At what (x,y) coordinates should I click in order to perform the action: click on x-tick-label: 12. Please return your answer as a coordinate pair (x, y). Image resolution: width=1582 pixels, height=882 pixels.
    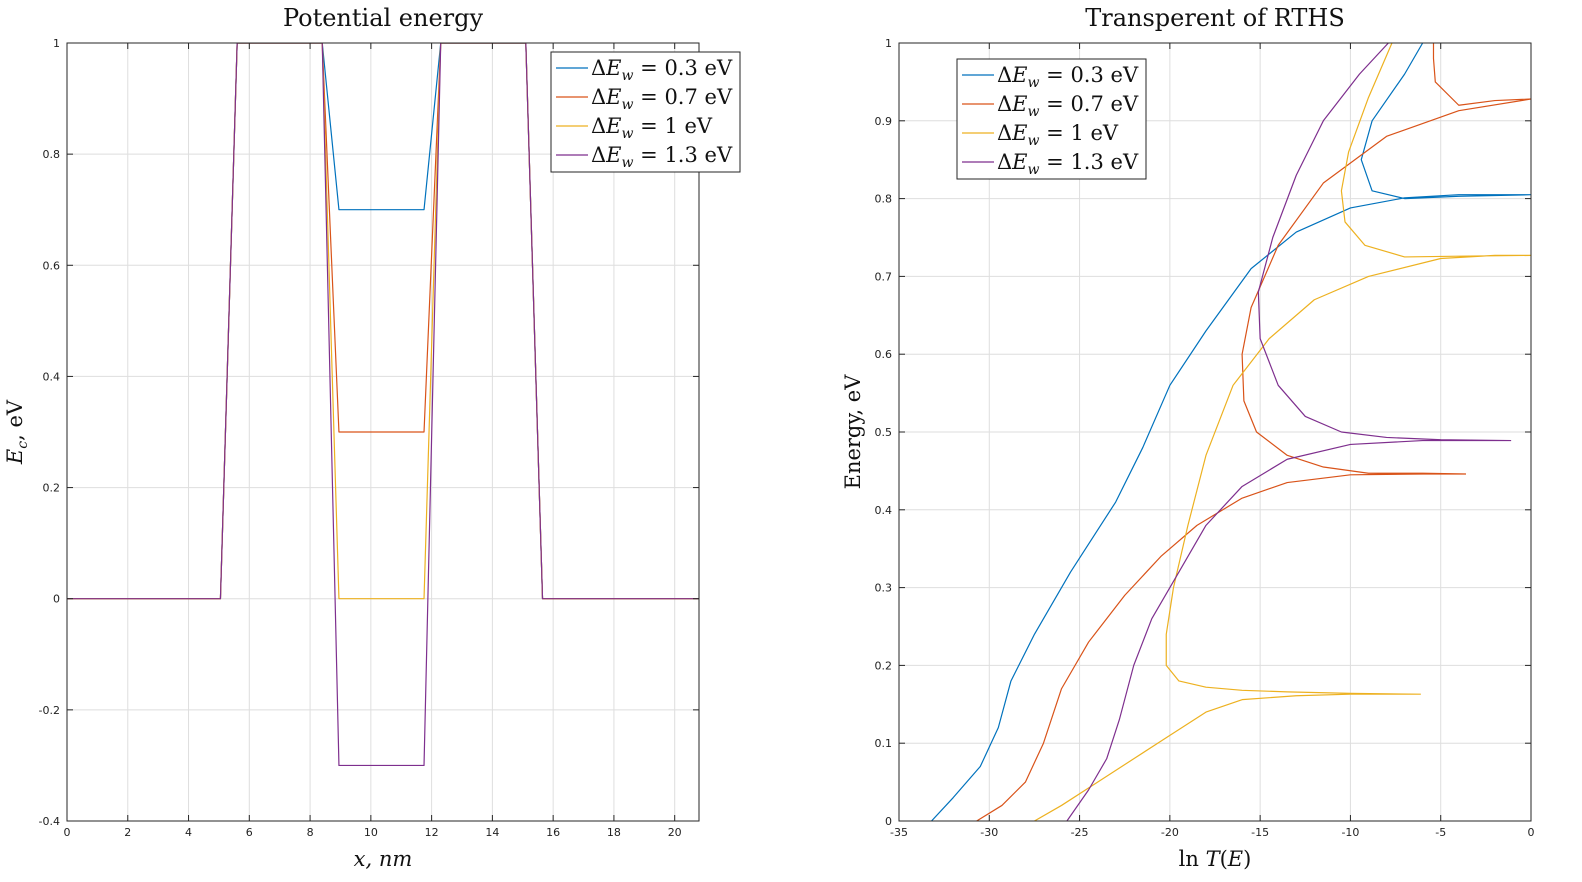
    Looking at the image, I should click on (432, 832).